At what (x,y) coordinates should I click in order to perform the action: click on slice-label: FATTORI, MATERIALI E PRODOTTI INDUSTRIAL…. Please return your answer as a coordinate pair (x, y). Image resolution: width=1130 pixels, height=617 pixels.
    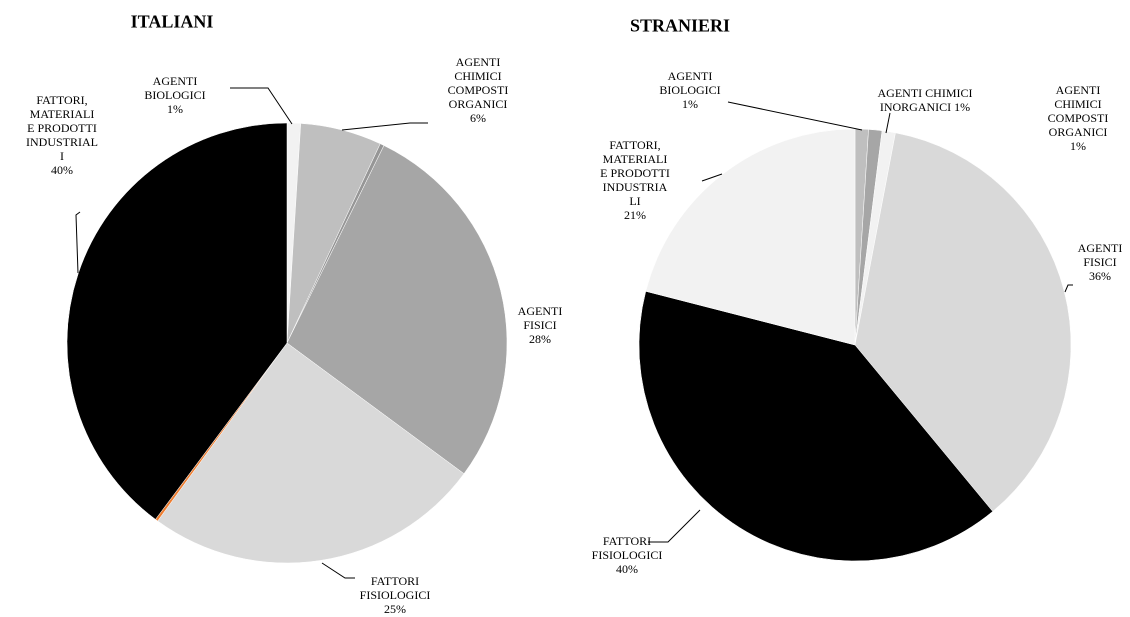
    Looking at the image, I should click on (62, 135).